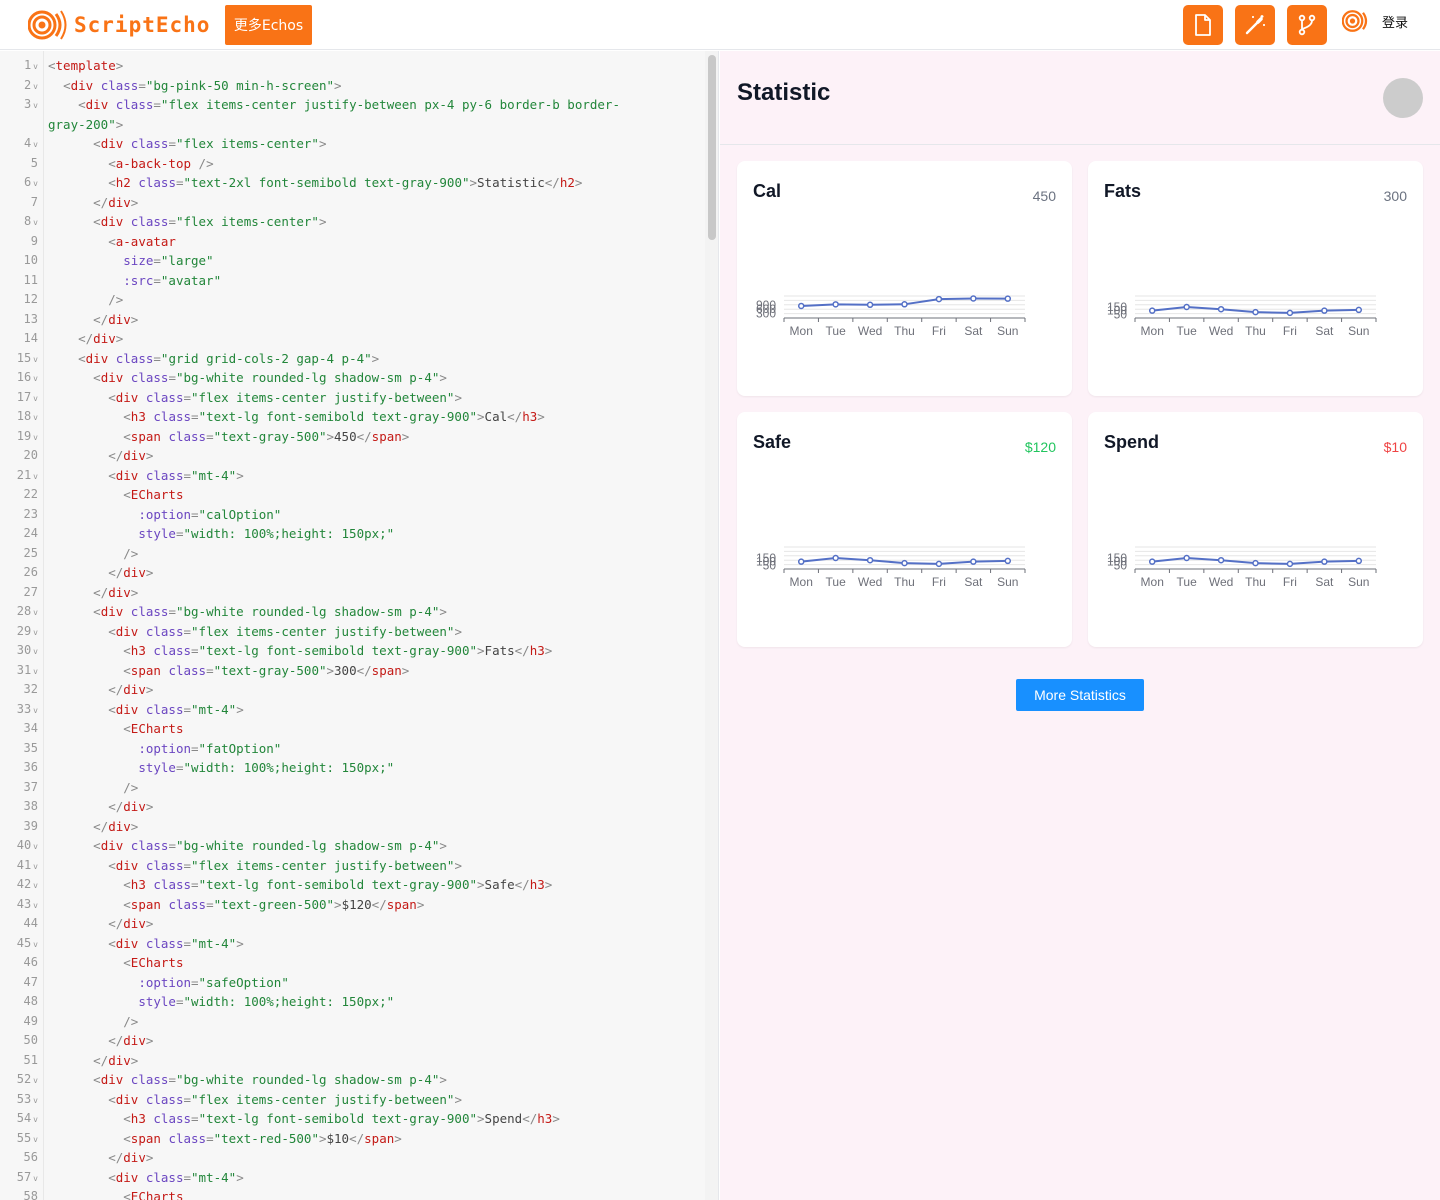  I want to click on avatar, so click(1403, 98).